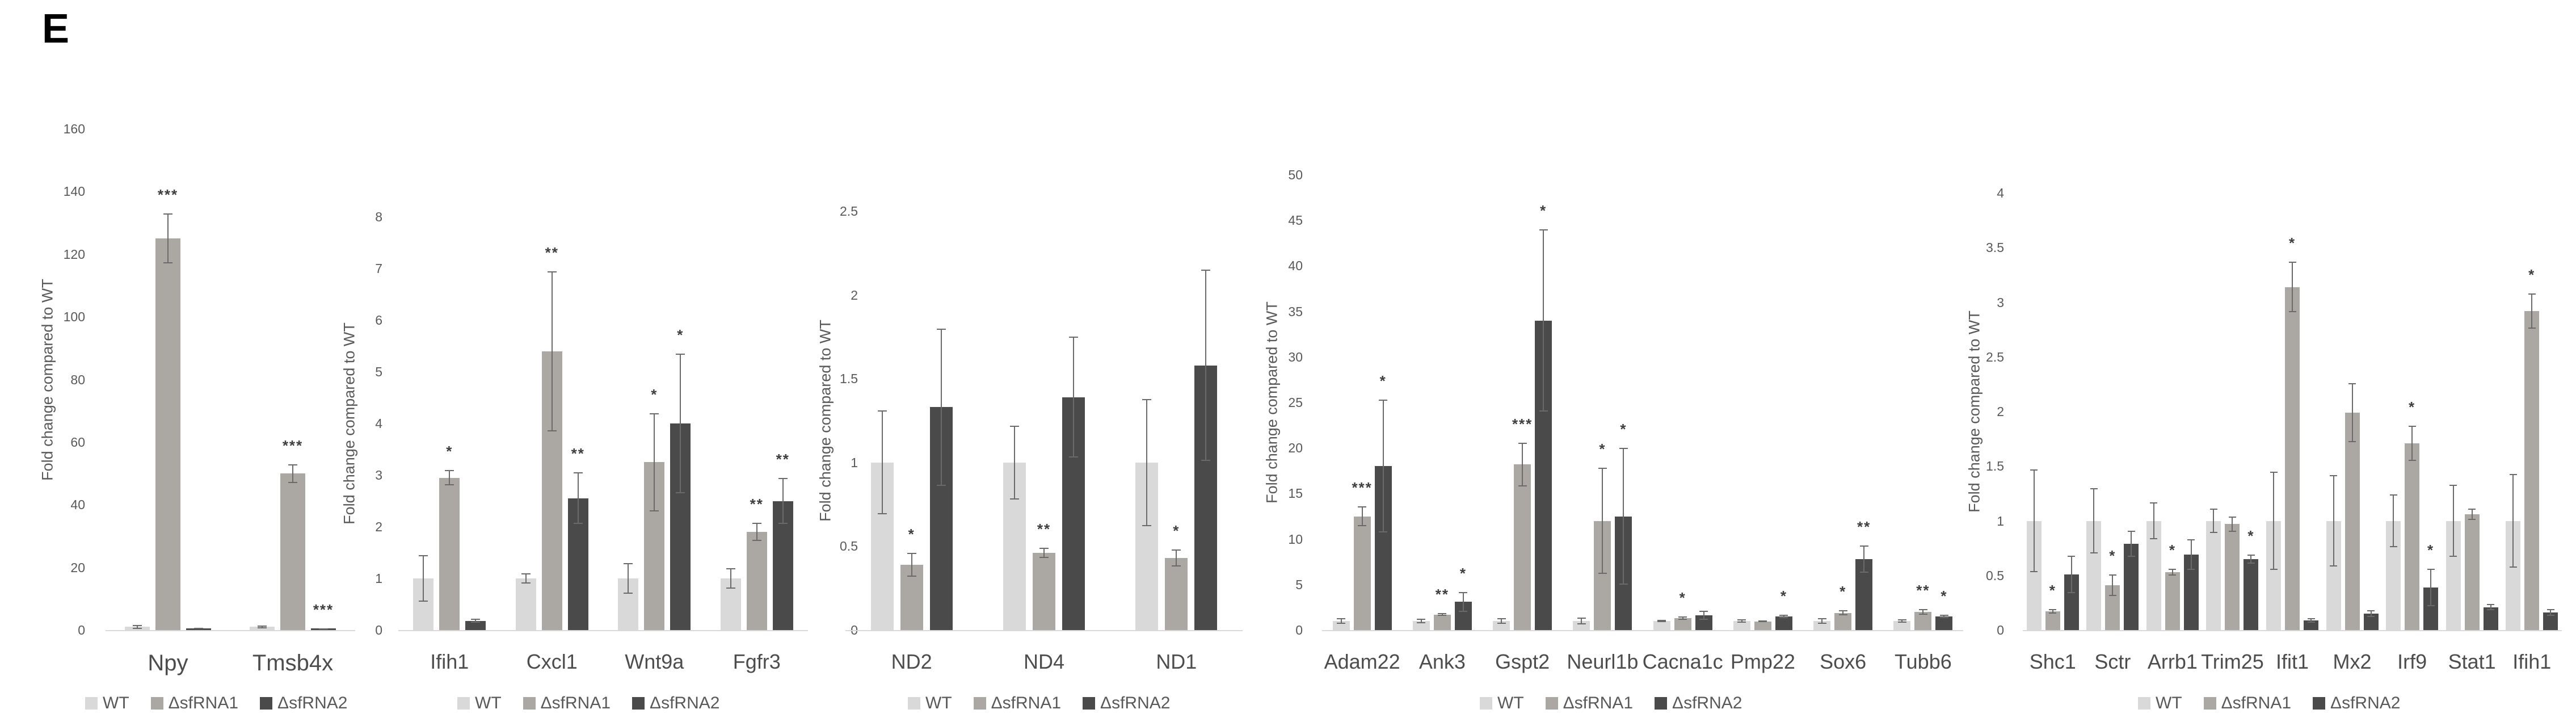 This screenshot has width=2576, height=726. I want to click on panel-letter: E, so click(56, 29).